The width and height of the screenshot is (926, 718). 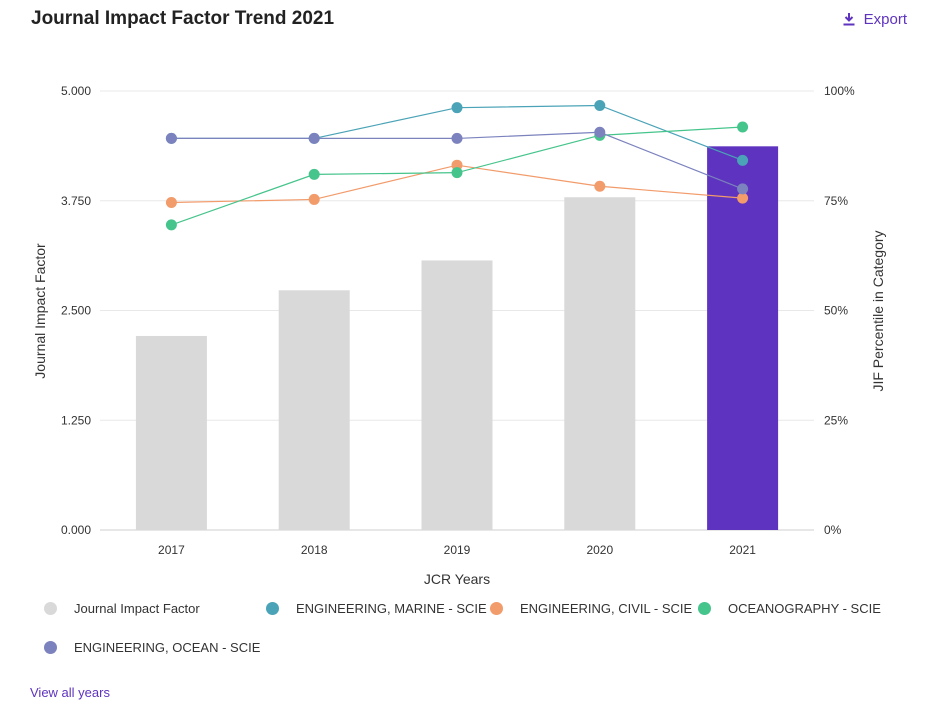 I want to click on line-series, so click(x=457, y=165).